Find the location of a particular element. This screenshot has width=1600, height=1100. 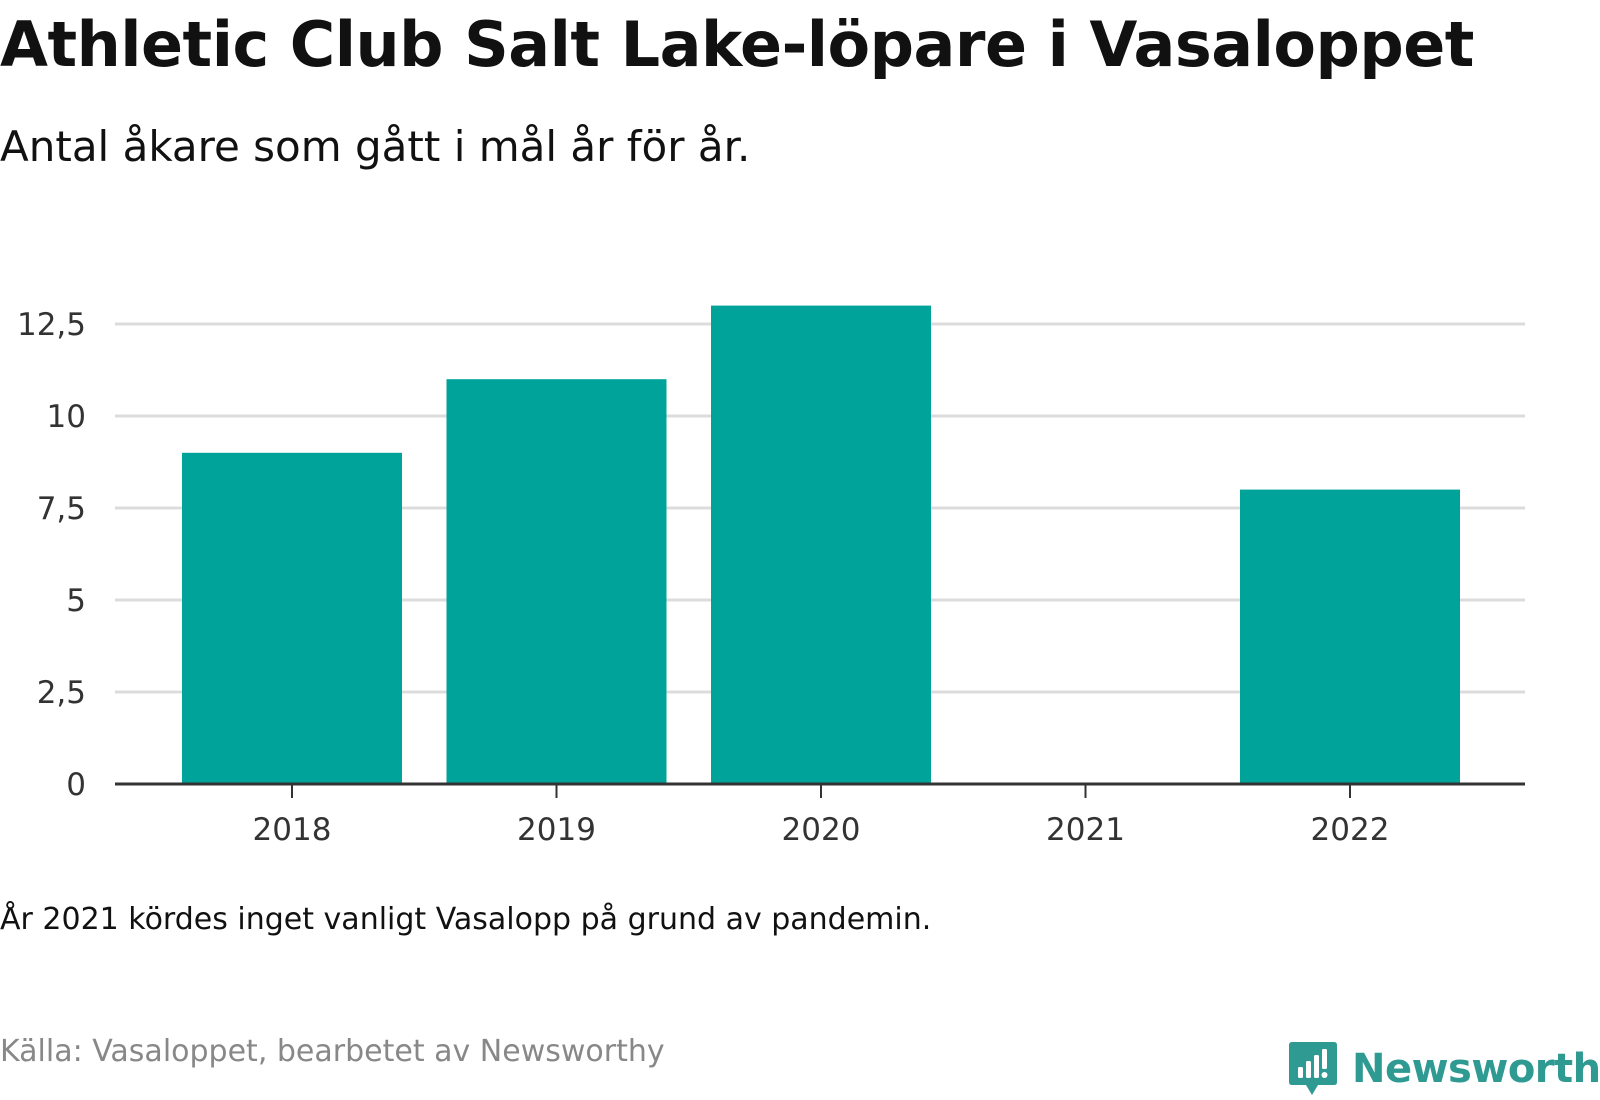

bar-2018 is located at coordinates (292, 618).